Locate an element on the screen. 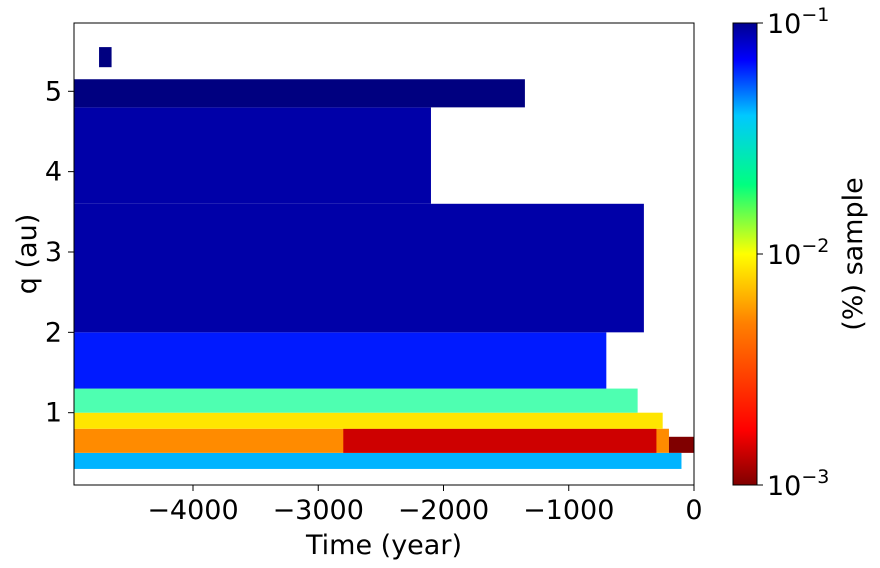 Image resolution: width=880 pixels, height=568 pixels. colorbar-ticks: 10⁻¹ 10⁻² 10⁻³ is located at coordinates (793, 253).